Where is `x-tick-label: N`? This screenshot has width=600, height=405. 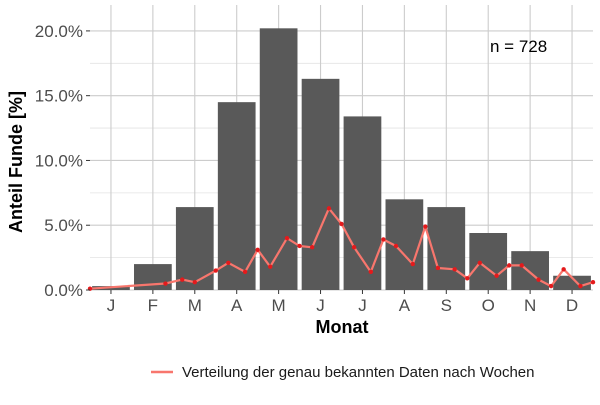
x-tick-label: N is located at coordinates (530, 305).